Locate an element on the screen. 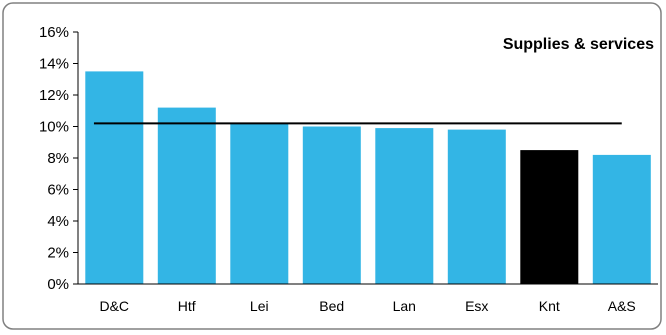  bar-bed is located at coordinates (331, 205).